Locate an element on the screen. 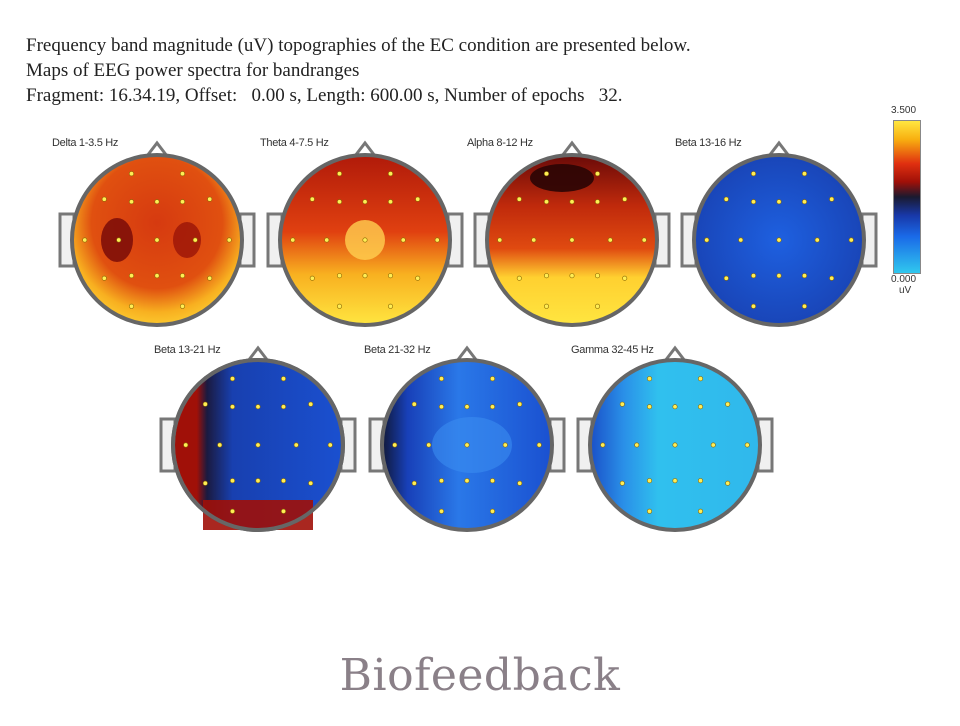 The image size is (960, 726). scale-min-label: 0.000 is located at coordinates (904, 279).